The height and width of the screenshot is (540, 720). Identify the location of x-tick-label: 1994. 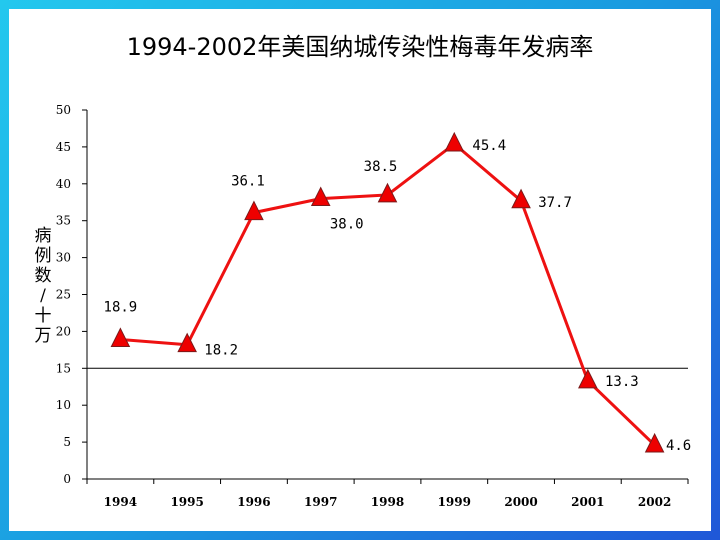
(120, 502).